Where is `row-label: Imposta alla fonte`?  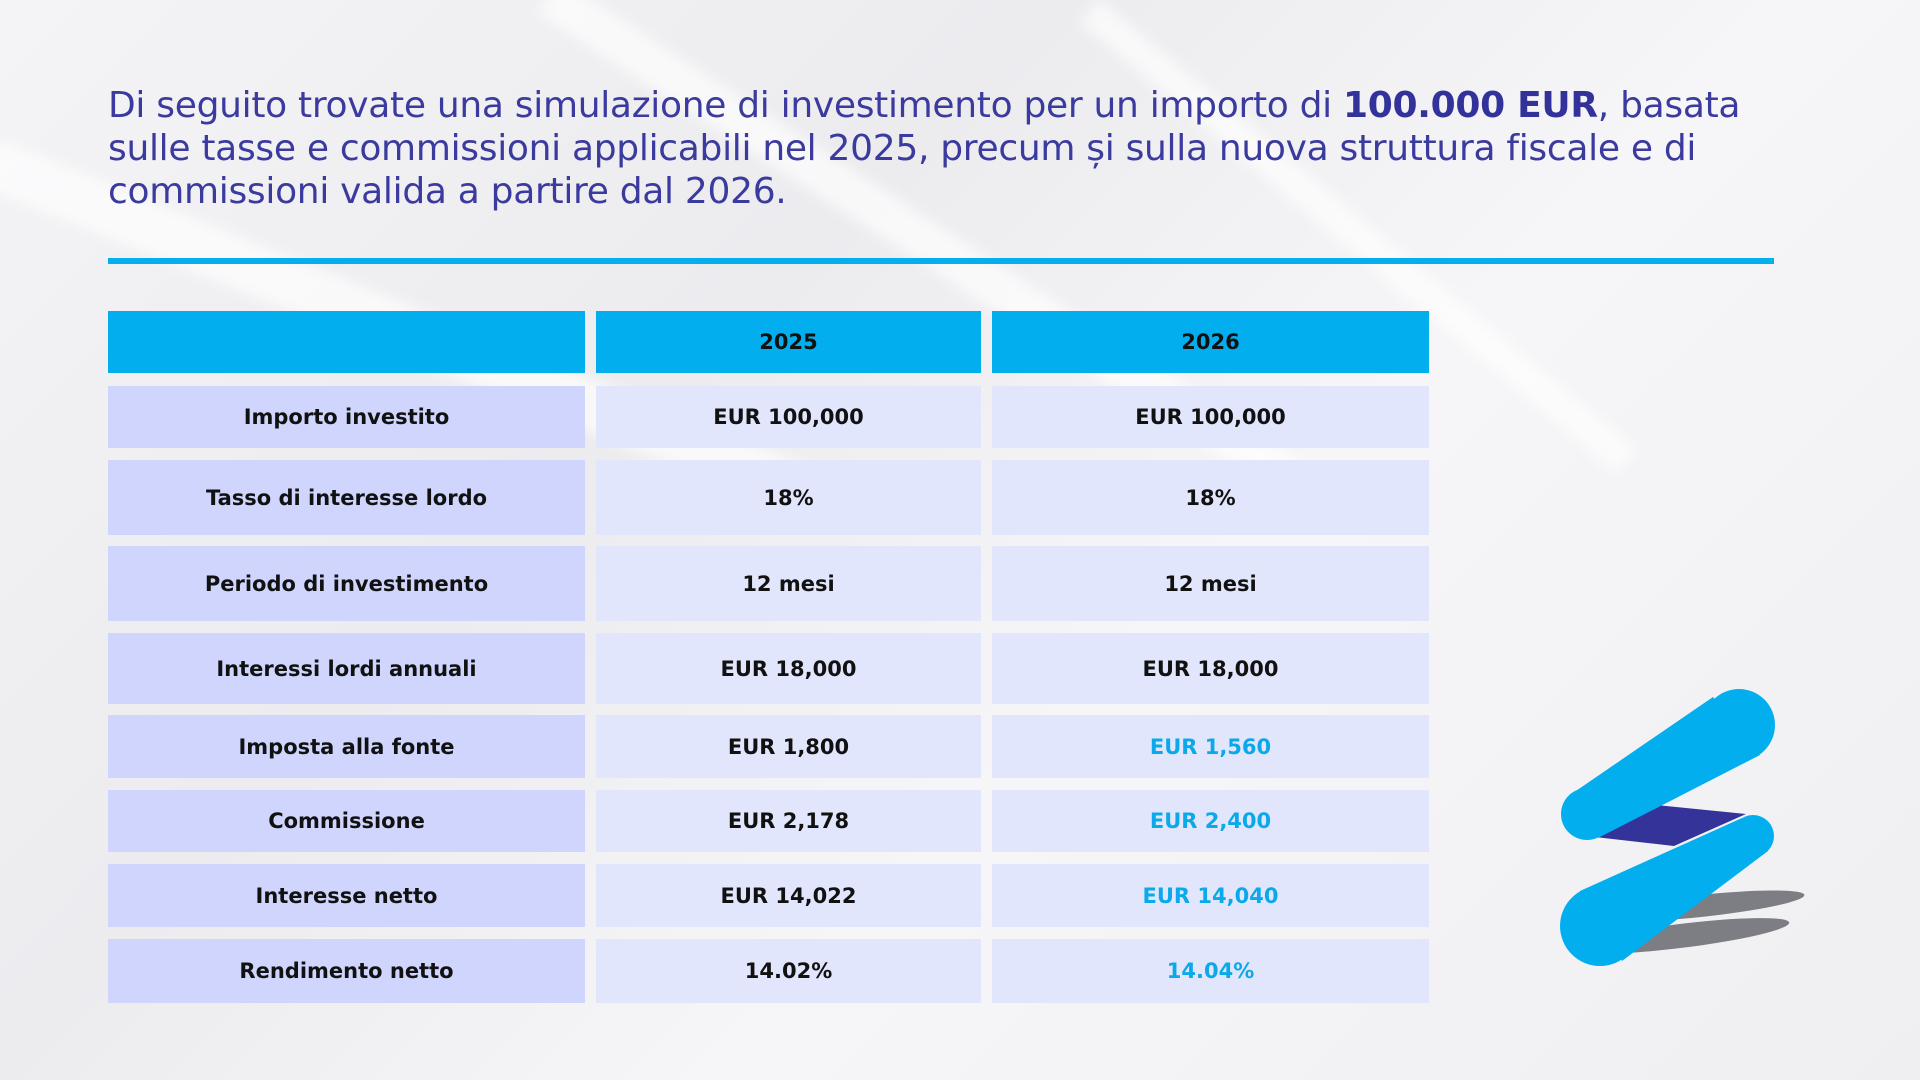
row-label: Imposta alla fonte is located at coordinates (346, 746).